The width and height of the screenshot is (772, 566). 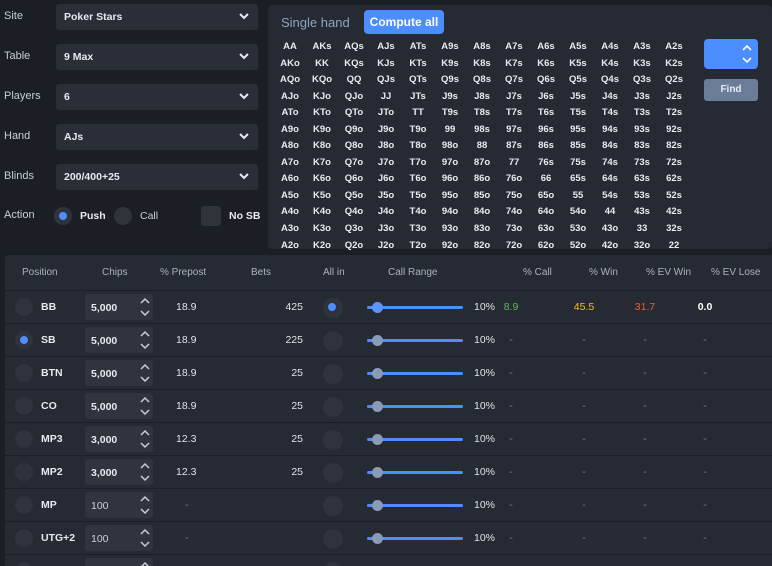 I want to click on hand-cell: J3s, so click(x=642, y=96).